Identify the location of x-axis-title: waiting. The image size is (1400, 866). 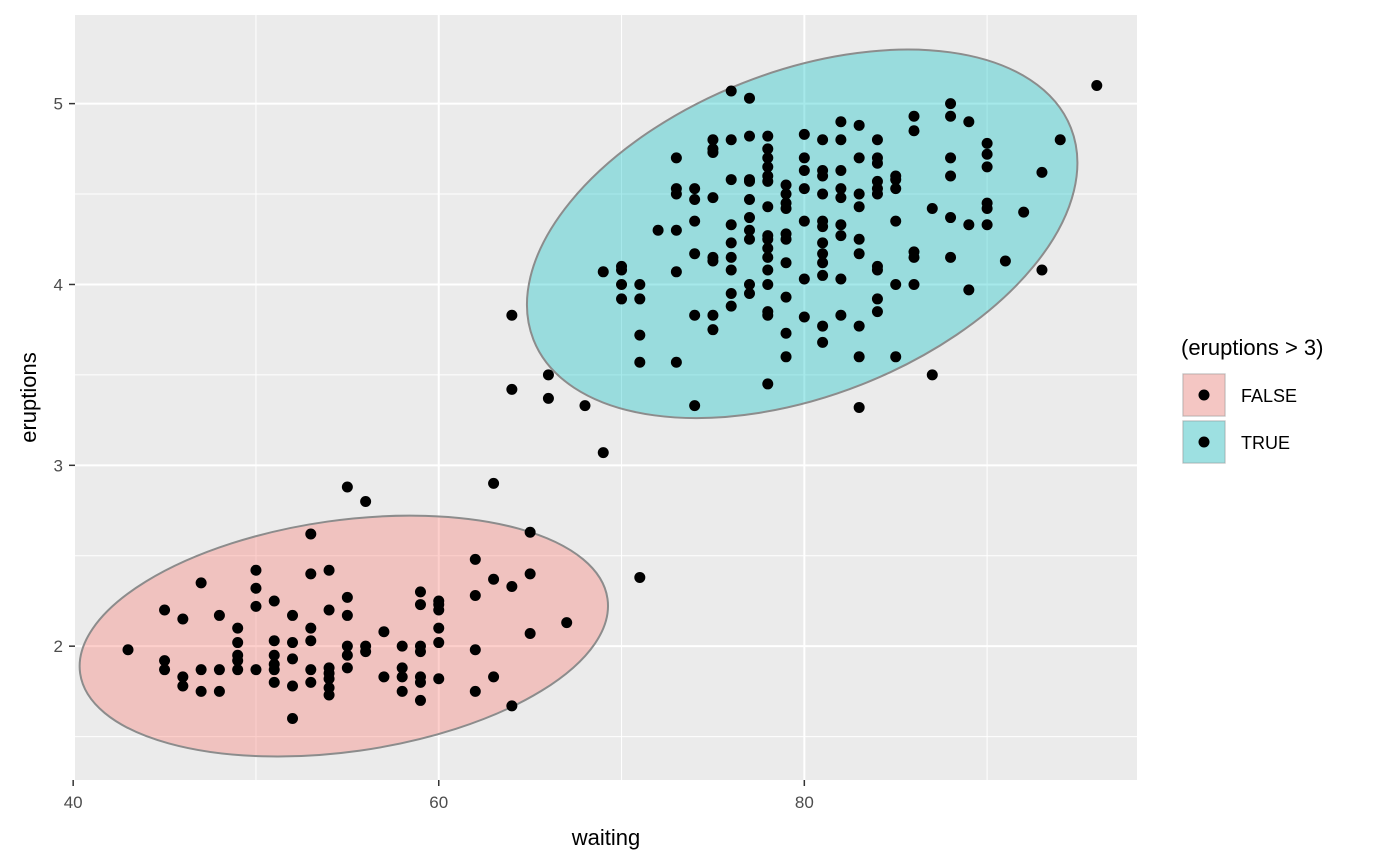
(605, 837).